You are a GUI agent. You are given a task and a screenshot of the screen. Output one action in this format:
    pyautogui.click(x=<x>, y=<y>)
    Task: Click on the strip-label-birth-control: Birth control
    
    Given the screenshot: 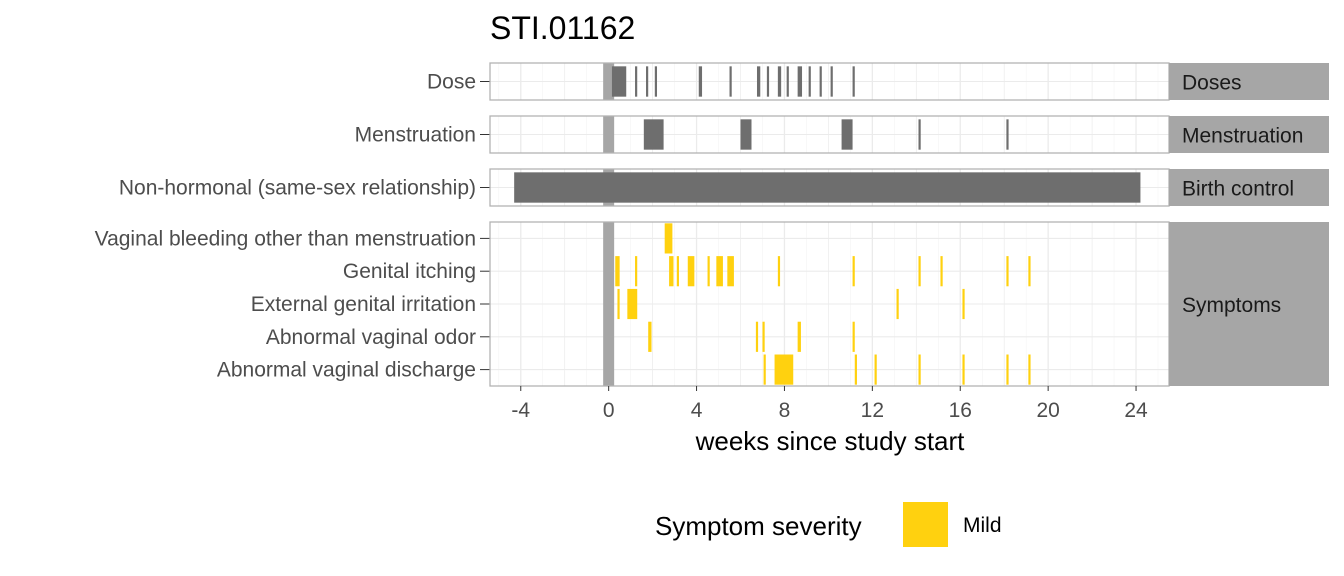 What is the action you would take?
    pyautogui.click(x=1238, y=189)
    